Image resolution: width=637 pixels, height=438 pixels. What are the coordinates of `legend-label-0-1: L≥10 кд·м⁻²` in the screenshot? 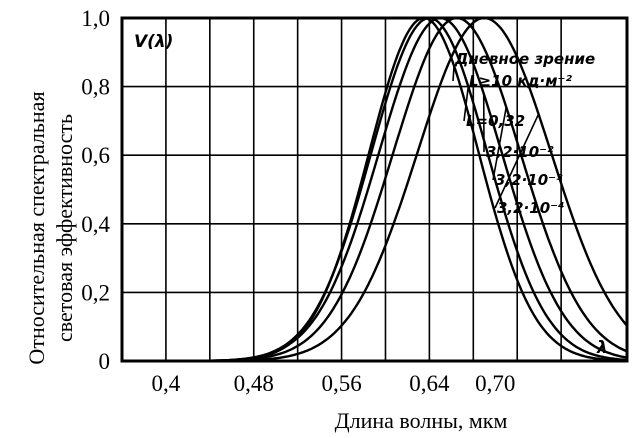 It's located at (520, 81).